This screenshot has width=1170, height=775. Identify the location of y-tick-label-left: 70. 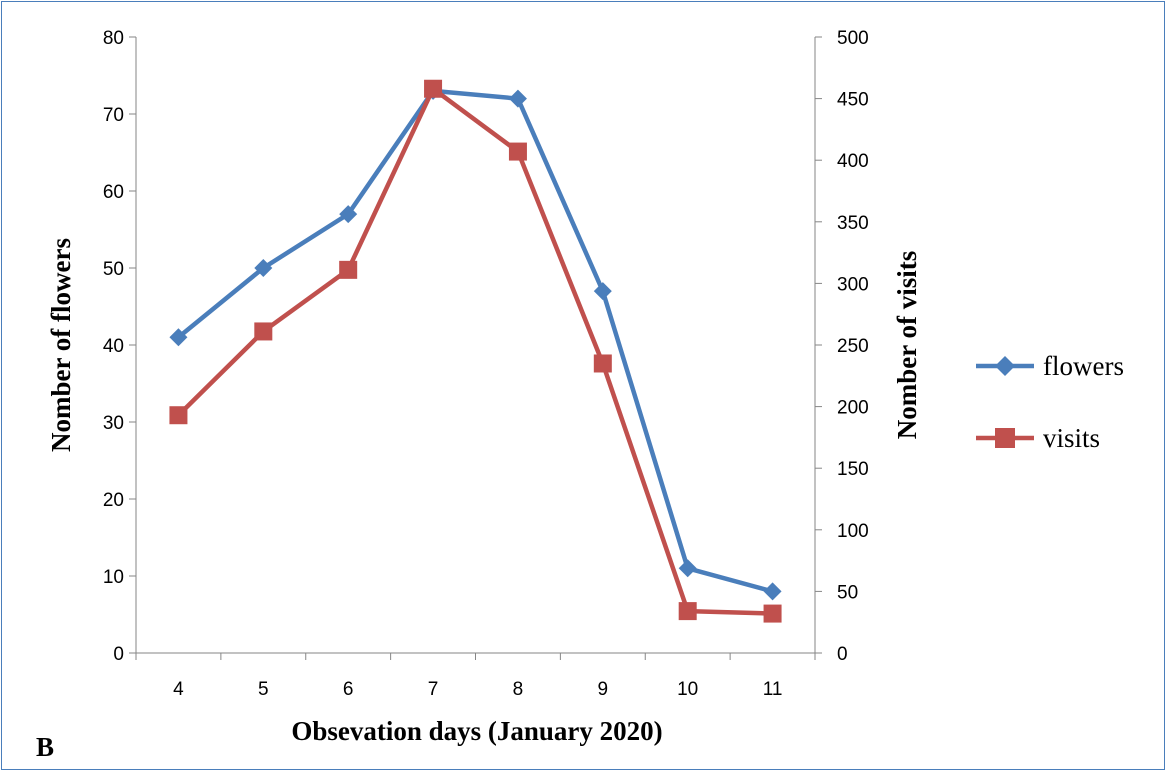
(113, 115).